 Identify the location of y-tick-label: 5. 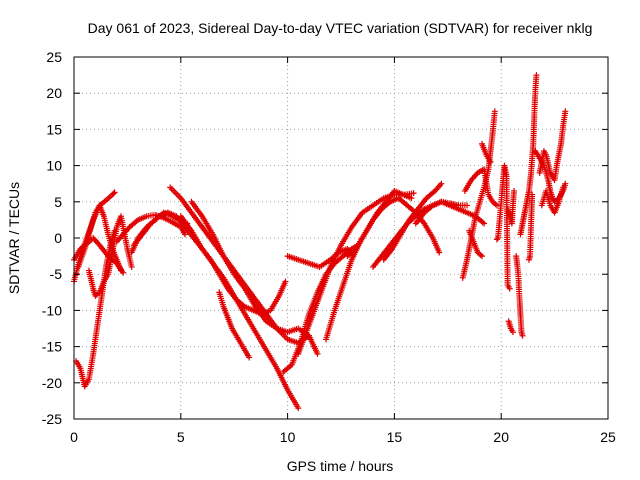
(58, 202).